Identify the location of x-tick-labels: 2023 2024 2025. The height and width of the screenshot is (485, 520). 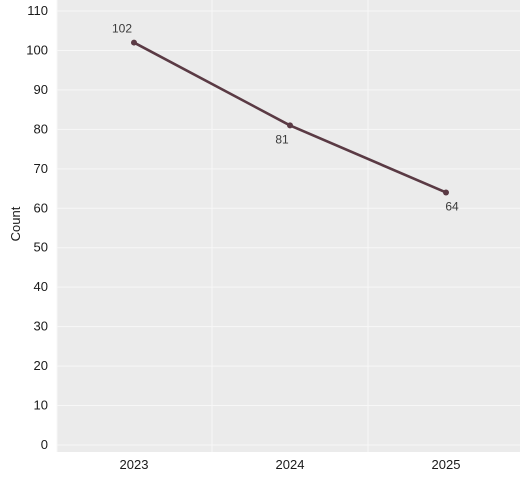
(290, 464).